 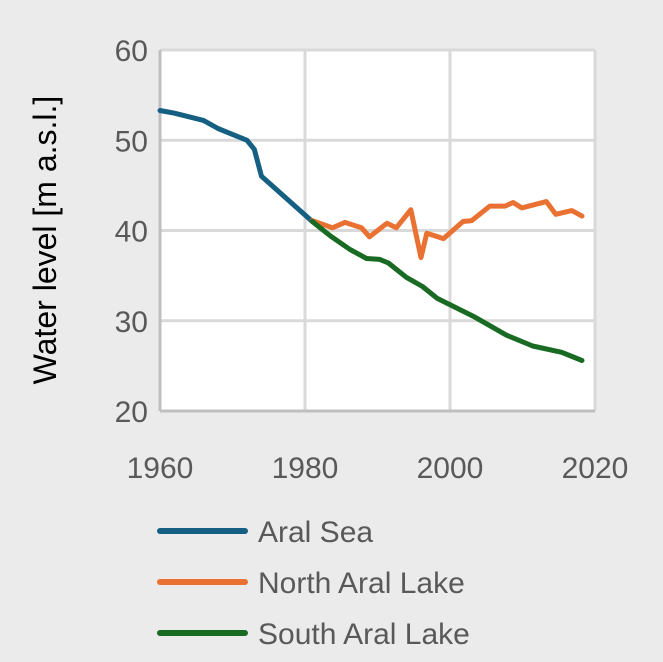 I want to click on legend-item: North Aral Lake, so click(x=311, y=583).